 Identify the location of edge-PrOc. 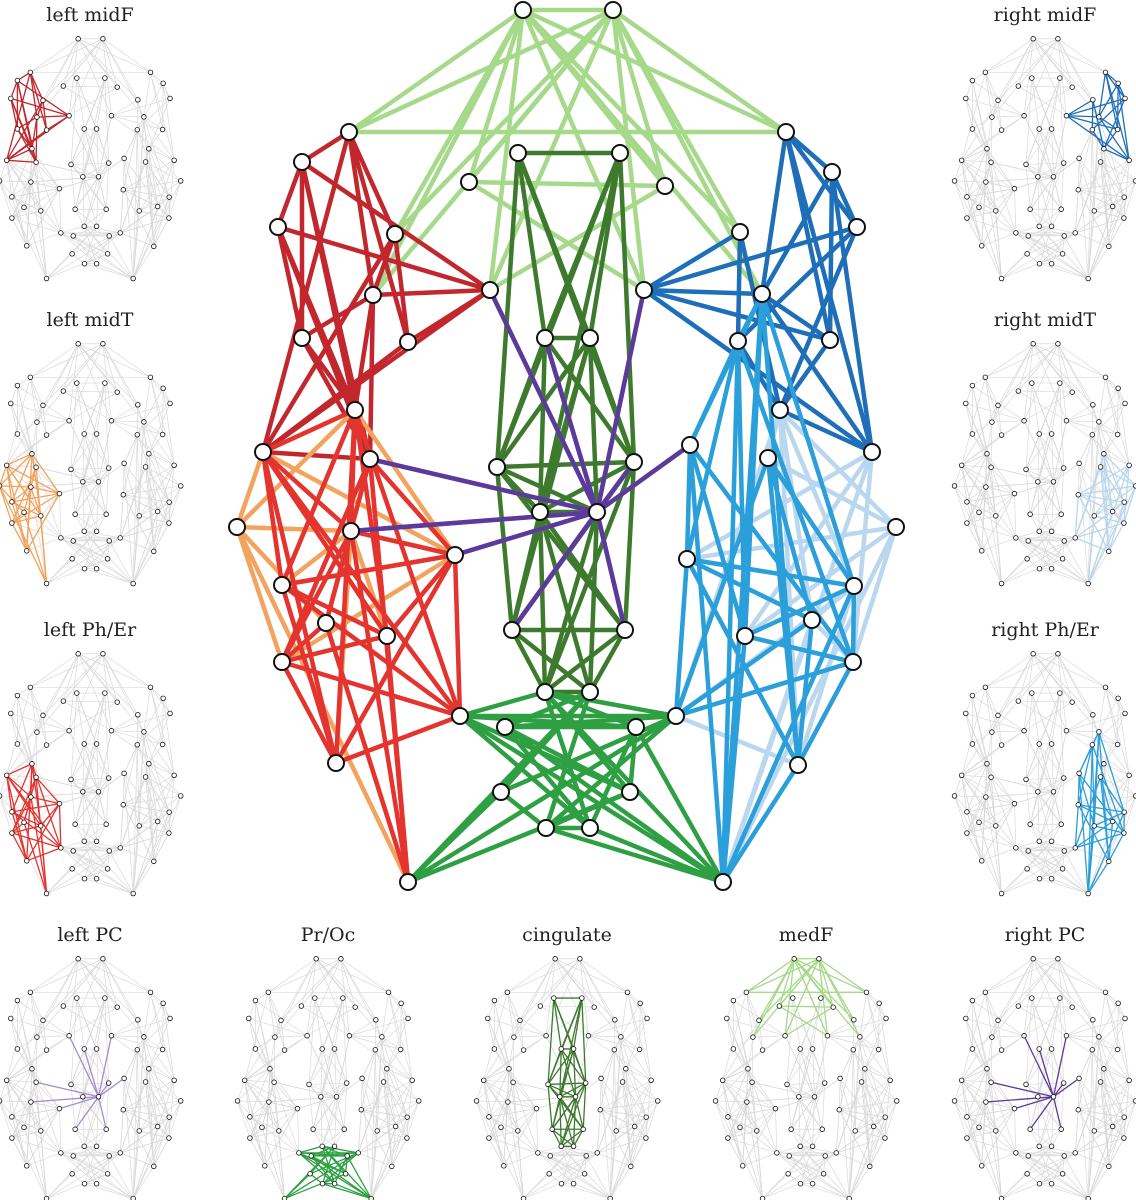
(346, 1191).